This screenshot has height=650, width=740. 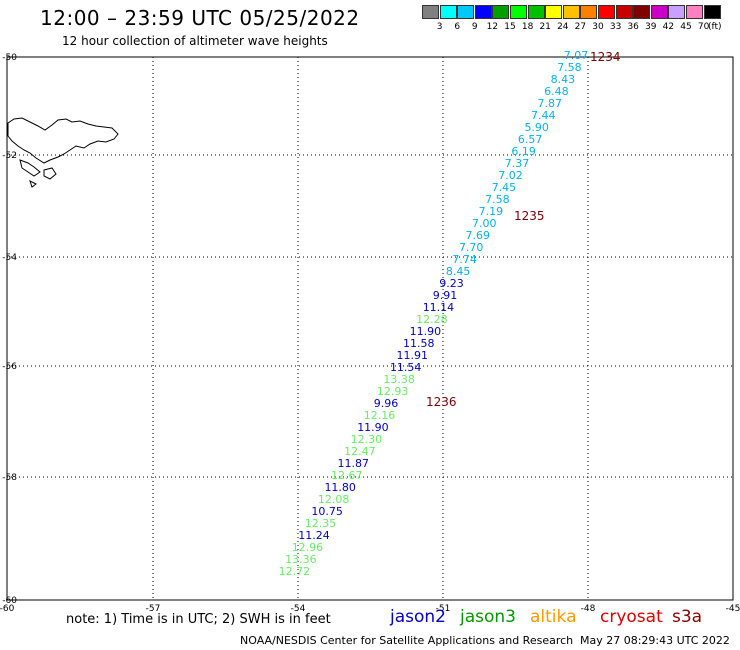 What do you see at coordinates (491, 211) in the screenshot?
I see `swh-value: 7.19` at bounding box center [491, 211].